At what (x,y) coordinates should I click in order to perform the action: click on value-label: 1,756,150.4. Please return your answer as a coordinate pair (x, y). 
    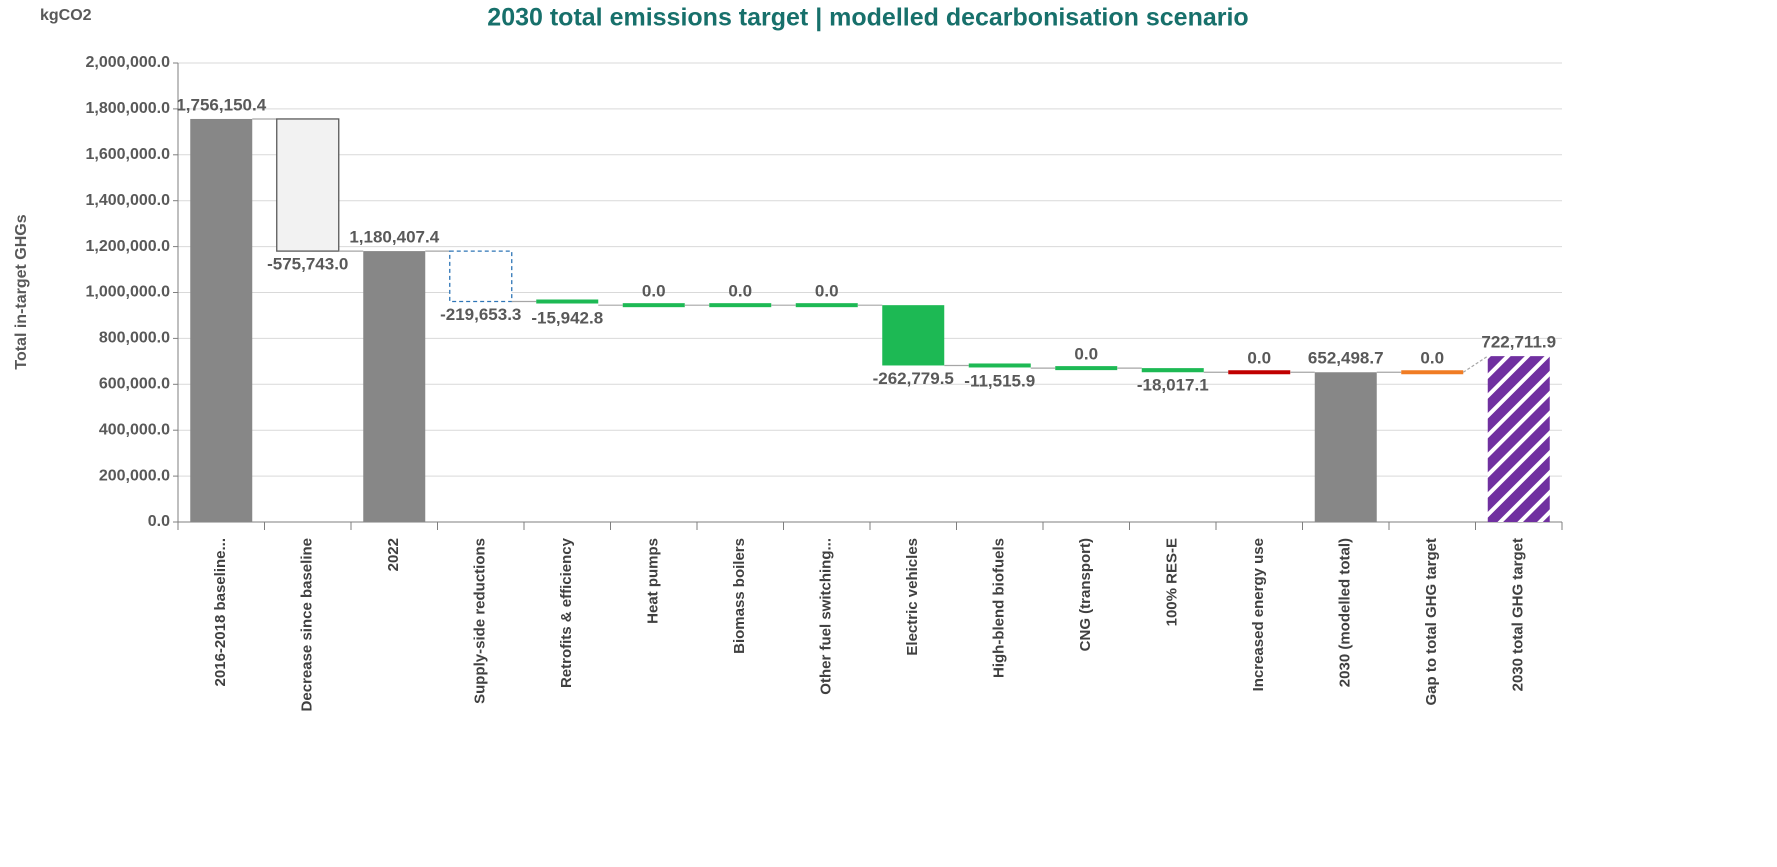
    Looking at the image, I should click on (221, 104).